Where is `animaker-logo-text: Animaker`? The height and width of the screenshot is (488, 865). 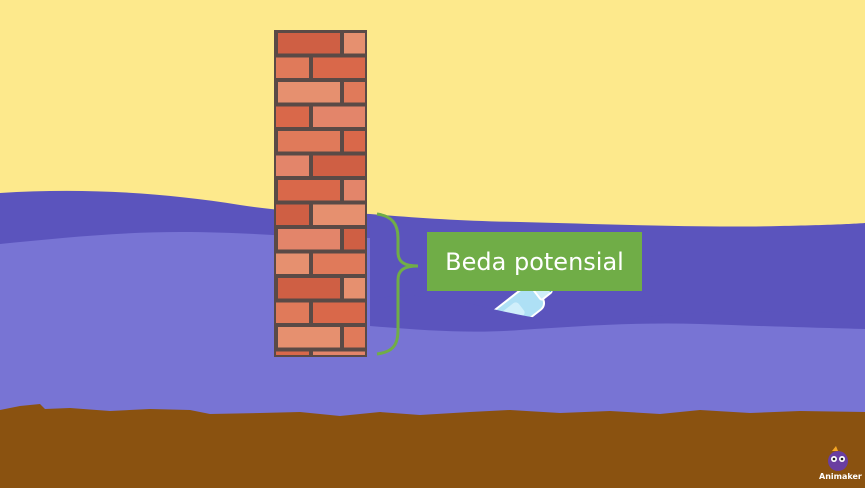 animaker-logo-text: Animaker is located at coordinates (840, 476).